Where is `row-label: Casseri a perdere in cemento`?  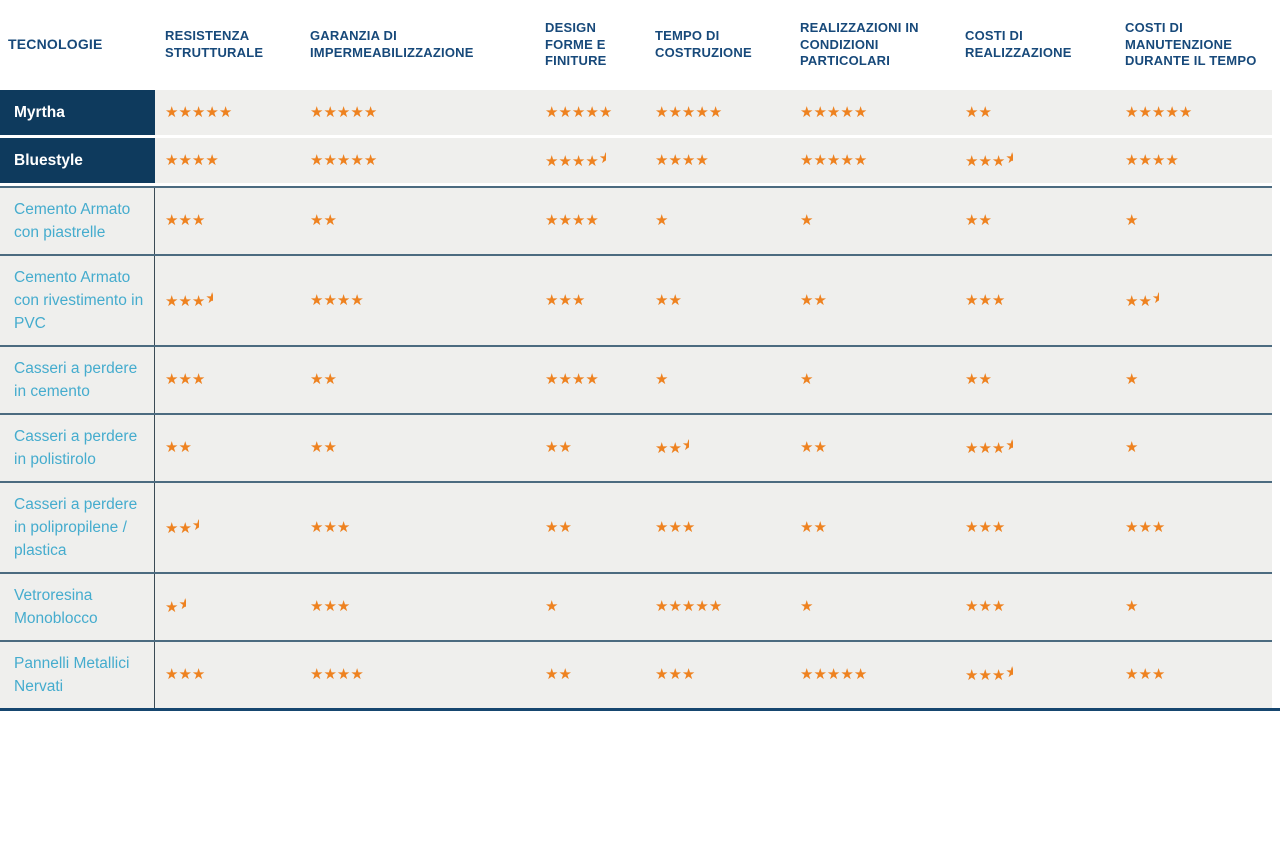
row-label: Casseri a perdere in cemento is located at coordinates (77, 380).